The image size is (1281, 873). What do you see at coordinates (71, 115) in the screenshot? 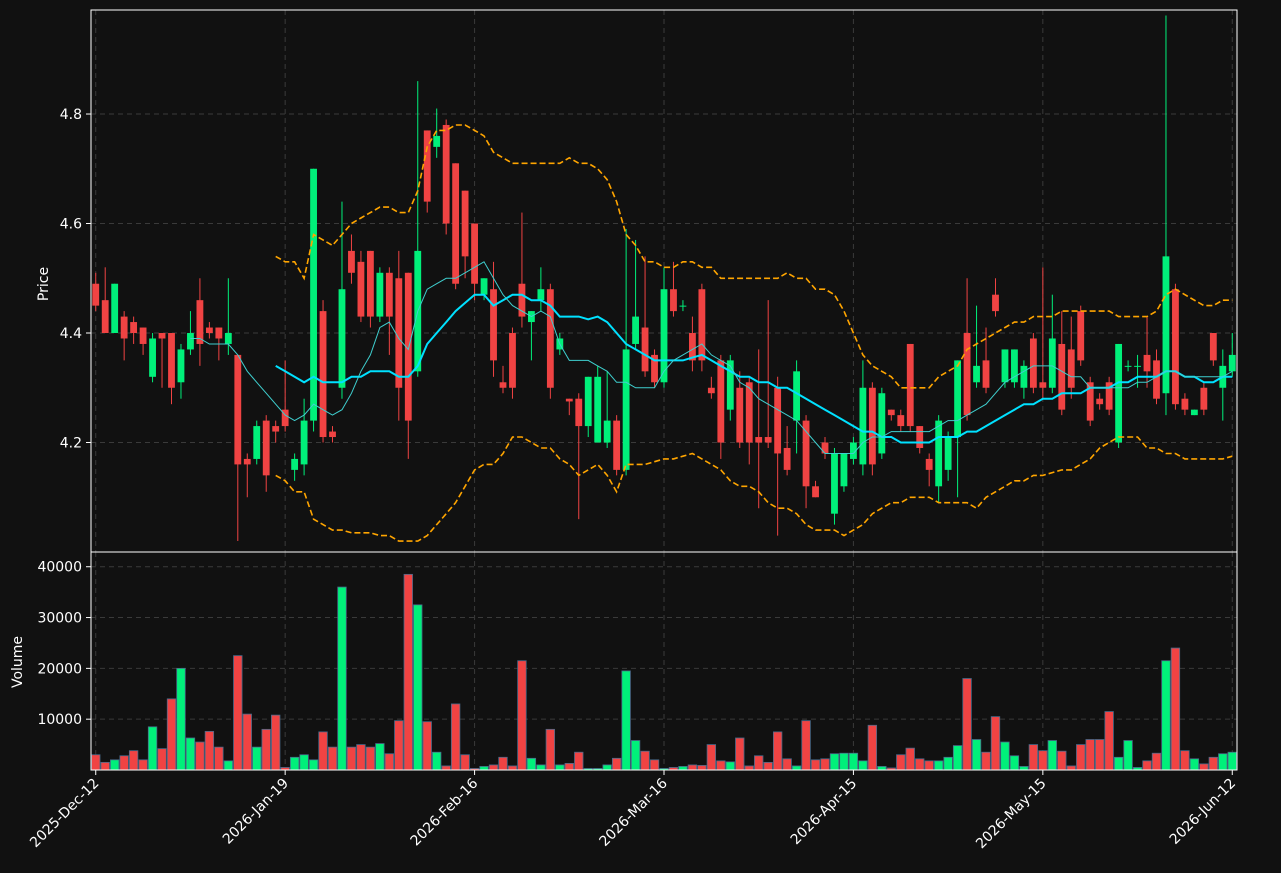
I see `y-tick-label: 4.8` at bounding box center [71, 115].